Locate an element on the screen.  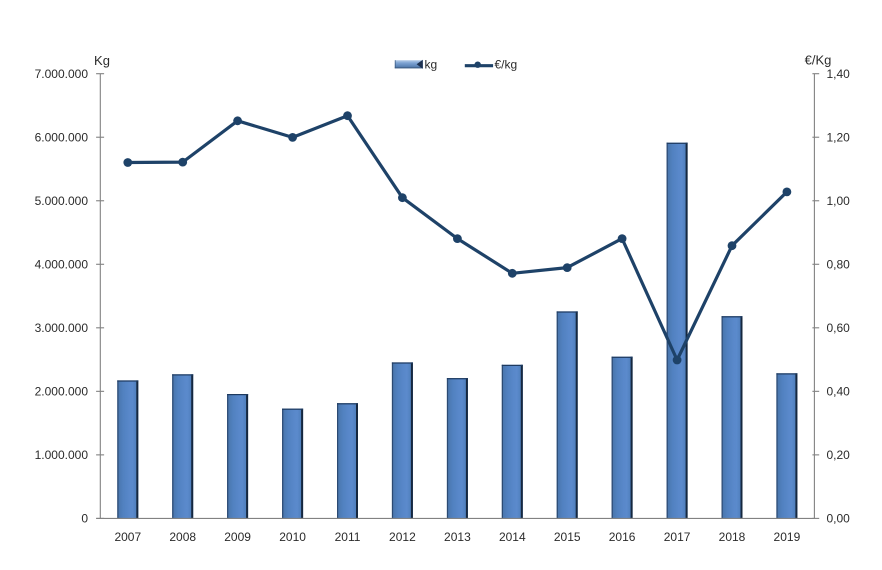
svg-text: 7.000.000 is located at coordinates (62, 74).